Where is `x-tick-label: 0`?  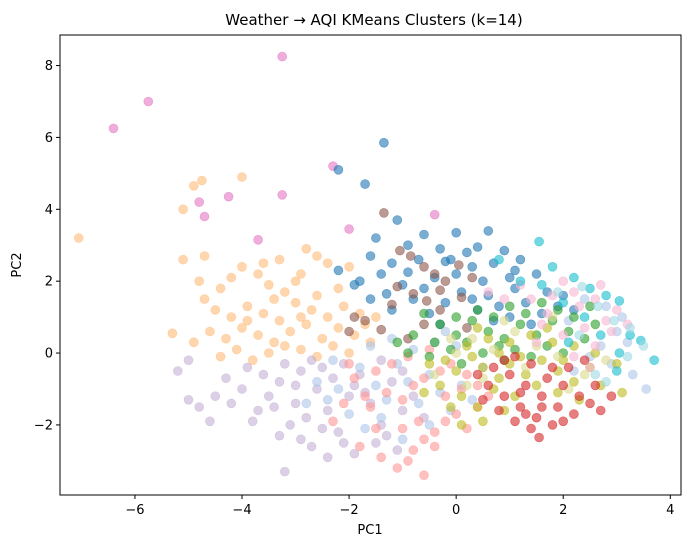
x-tick-label: 0 is located at coordinates (456, 510).